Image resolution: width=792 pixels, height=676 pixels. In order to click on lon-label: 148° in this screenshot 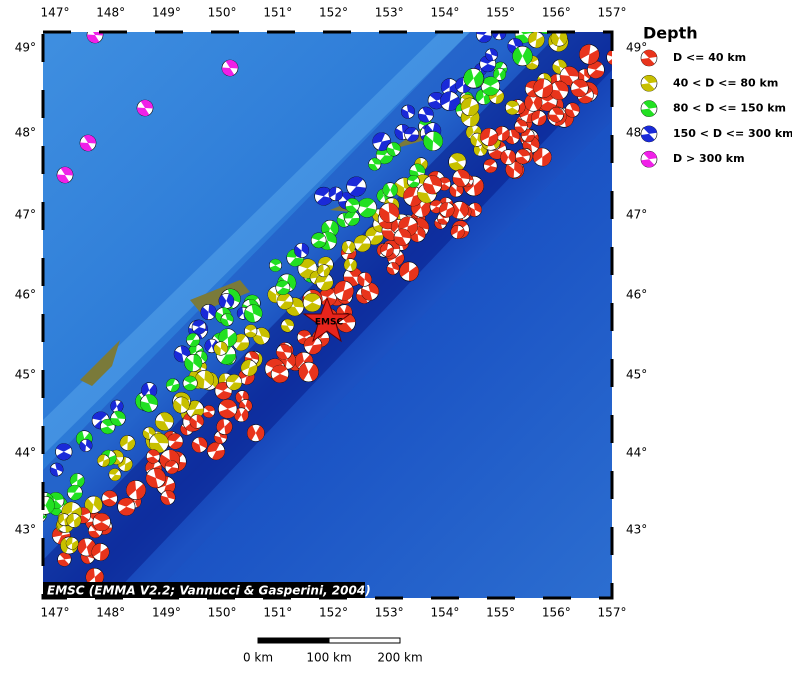, I will do `click(110, 613)`.